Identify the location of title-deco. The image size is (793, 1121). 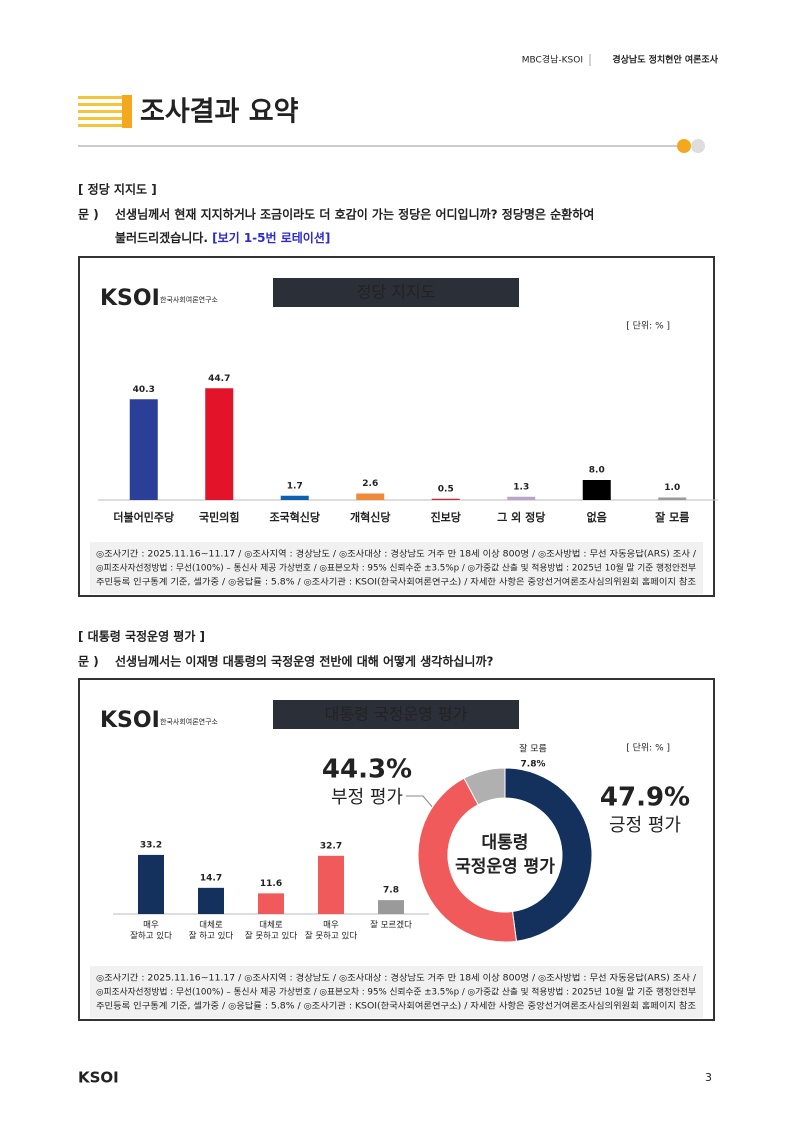
(105, 111).